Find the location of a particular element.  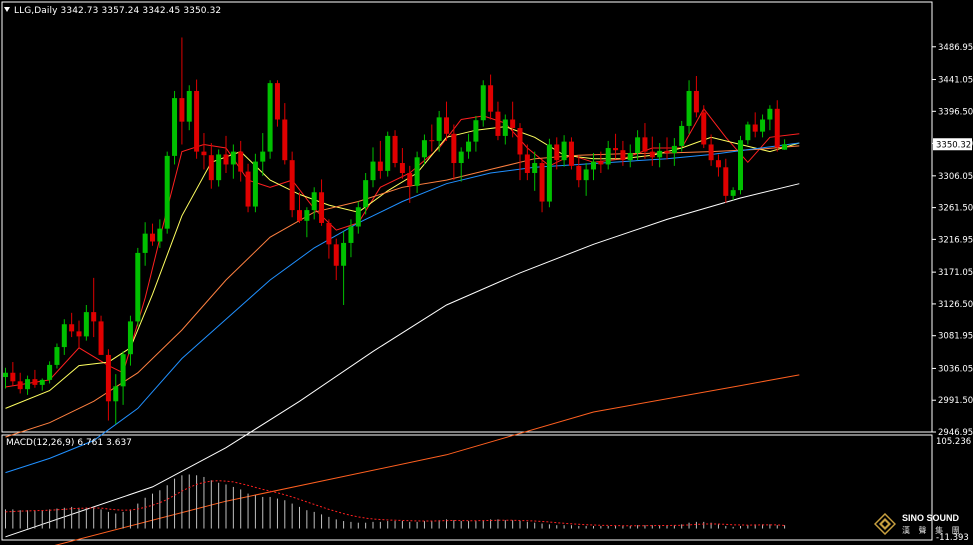

macd-signal-line is located at coordinates (395, 503).